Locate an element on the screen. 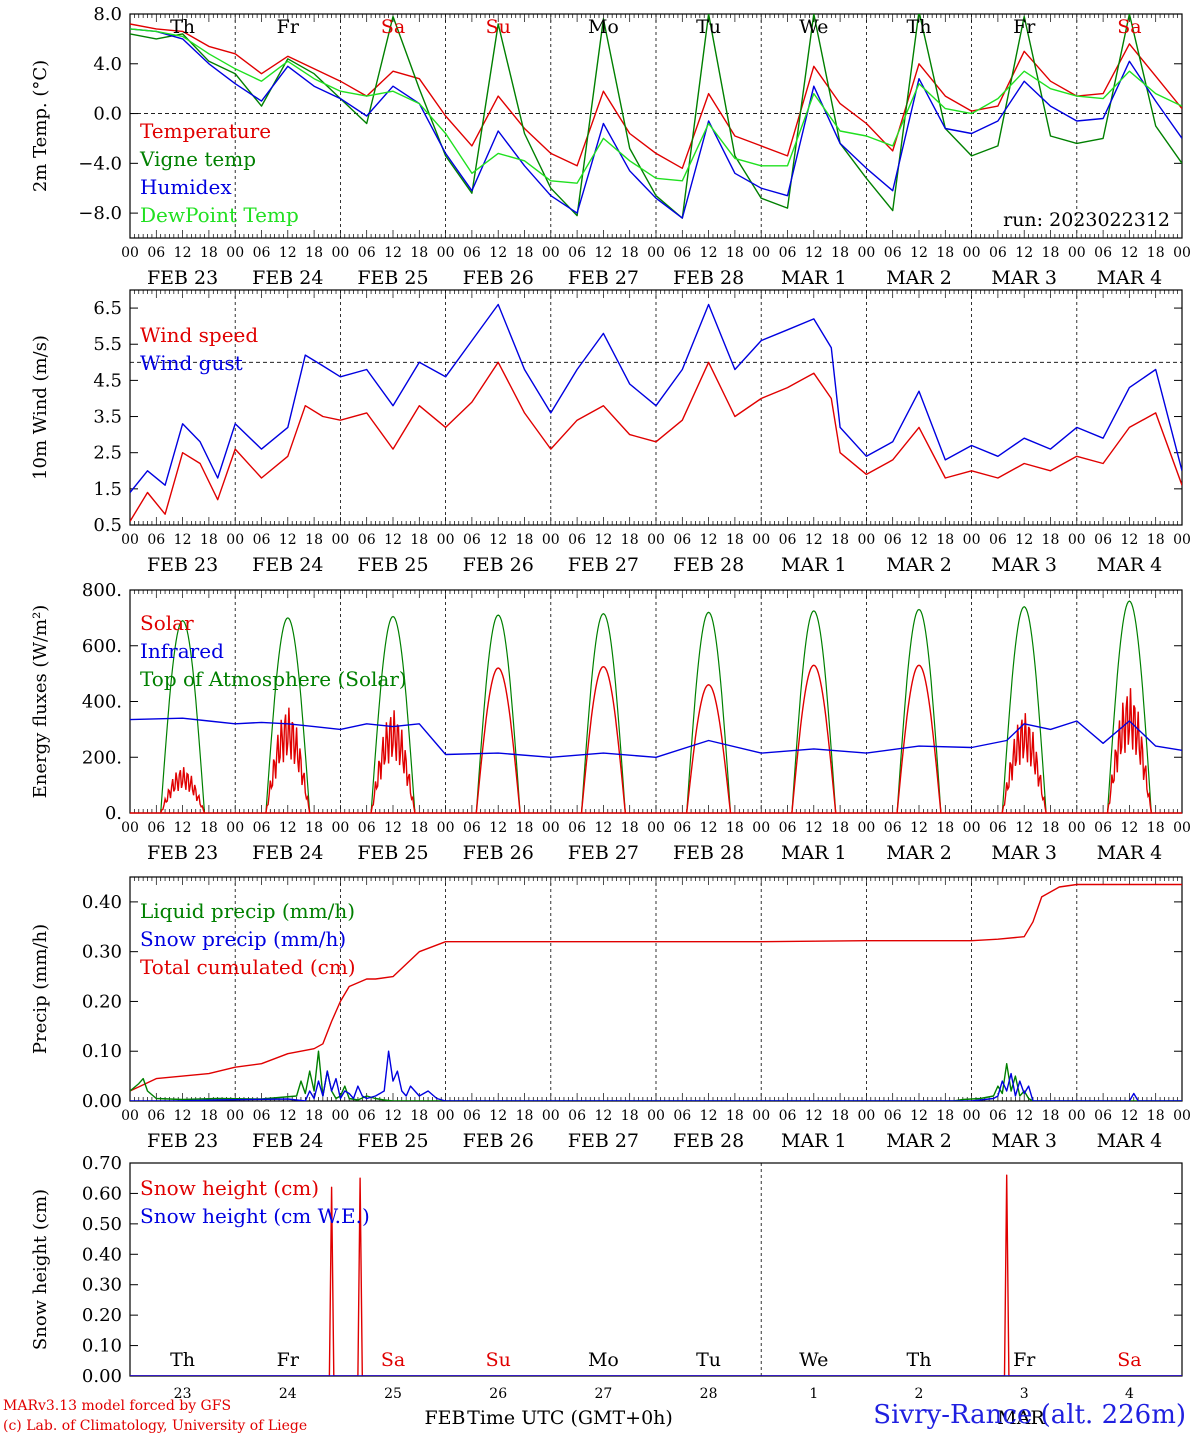 This screenshot has width=1194, height=1440. day-number-label: 27 is located at coordinates (603, 1394).